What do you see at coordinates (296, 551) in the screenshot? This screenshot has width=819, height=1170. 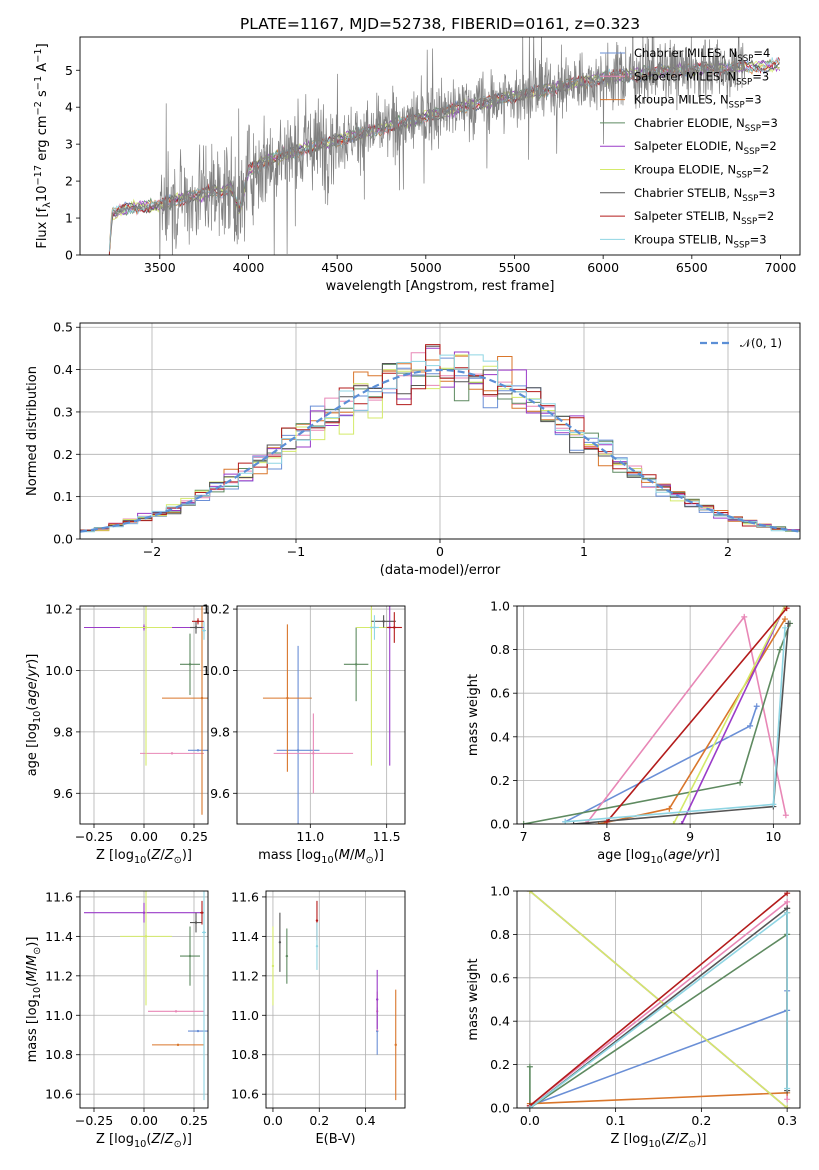 I see `x-tick-label: −1` at bounding box center [296, 551].